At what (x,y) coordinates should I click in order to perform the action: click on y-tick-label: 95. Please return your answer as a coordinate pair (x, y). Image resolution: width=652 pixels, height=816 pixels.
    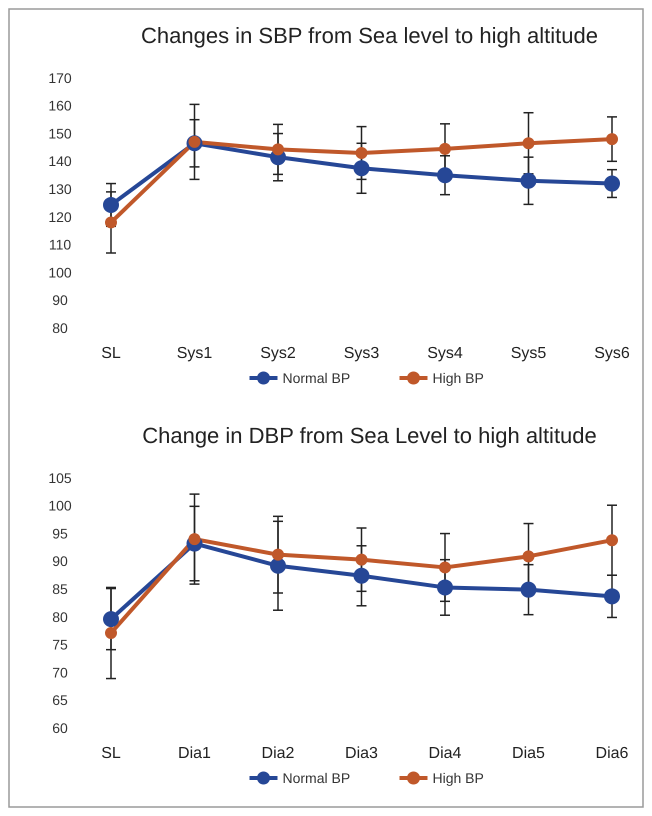
    Looking at the image, I should click on (60, 533).